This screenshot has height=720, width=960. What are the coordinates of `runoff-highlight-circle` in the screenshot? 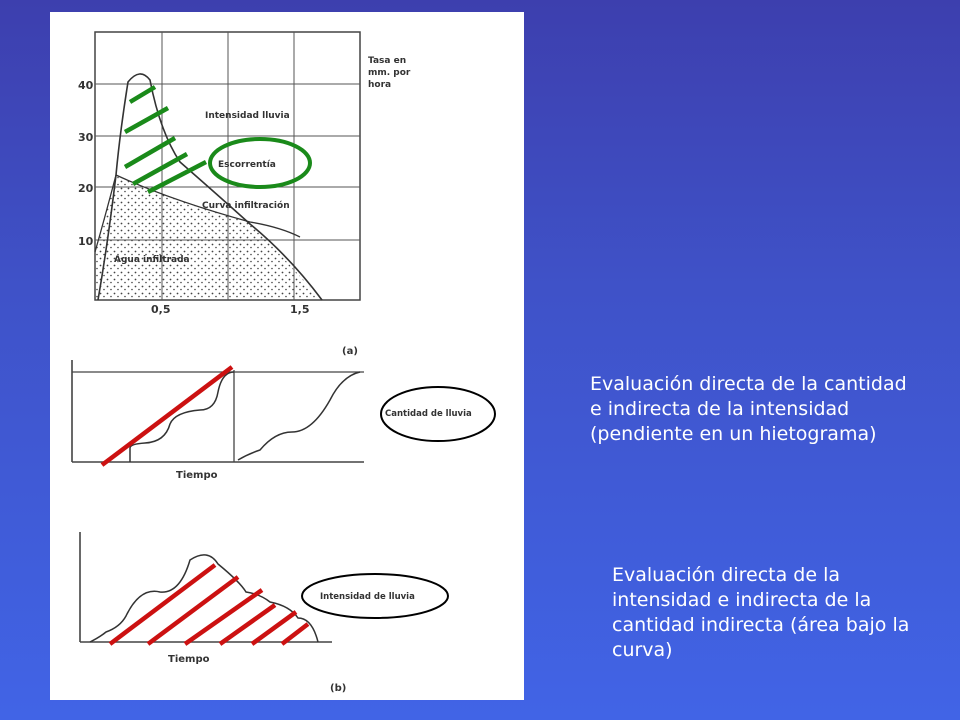 It's located at (260, 163).